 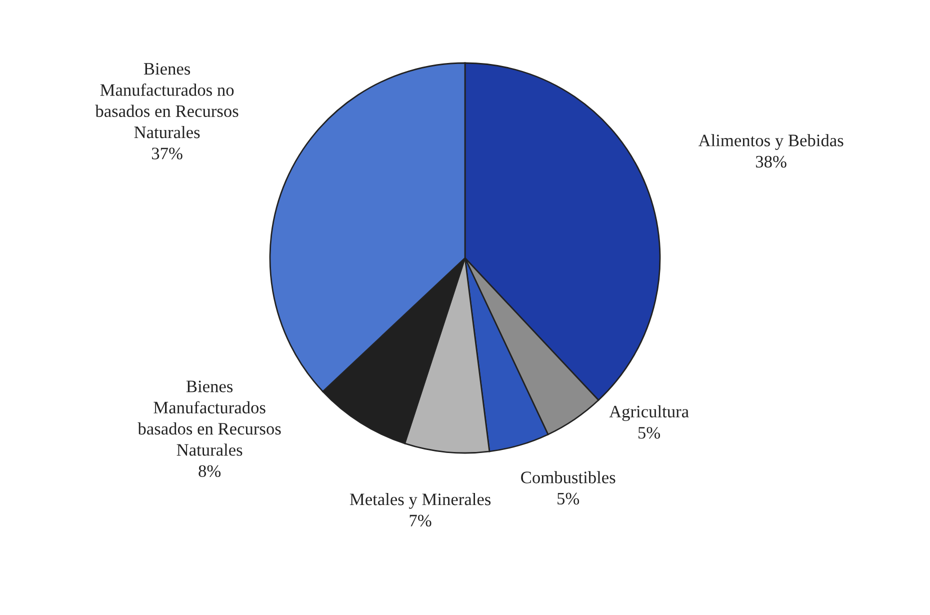 I want to click on data-label: 38%, so click(x=771, y=162).